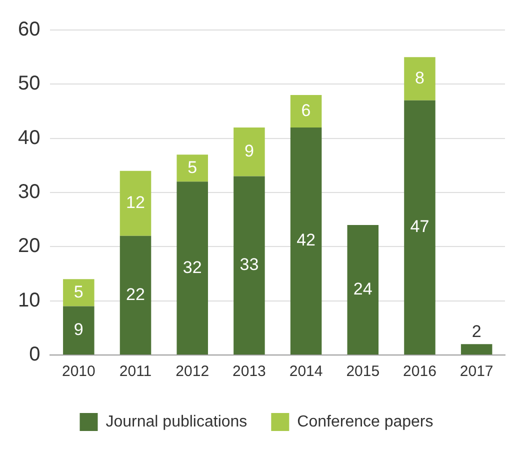 This screenshot has width=521, height=449. I want to click on data-label: 47, so click(420, 226).